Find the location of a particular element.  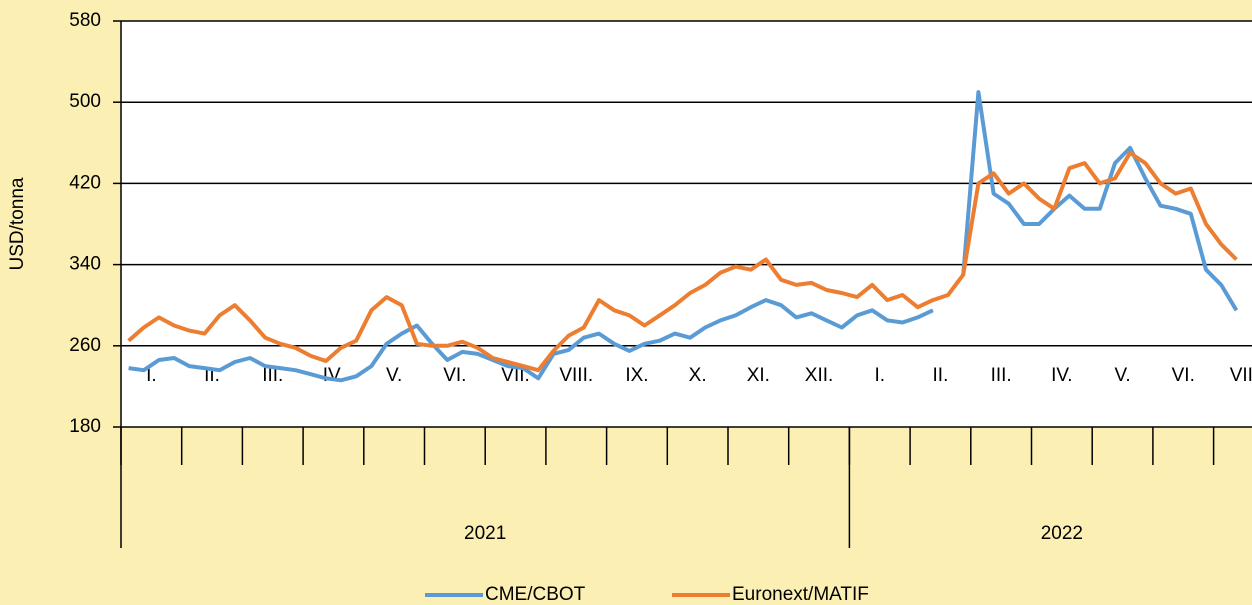

y-tick-label: 340 is located at coordinates (85, 264).